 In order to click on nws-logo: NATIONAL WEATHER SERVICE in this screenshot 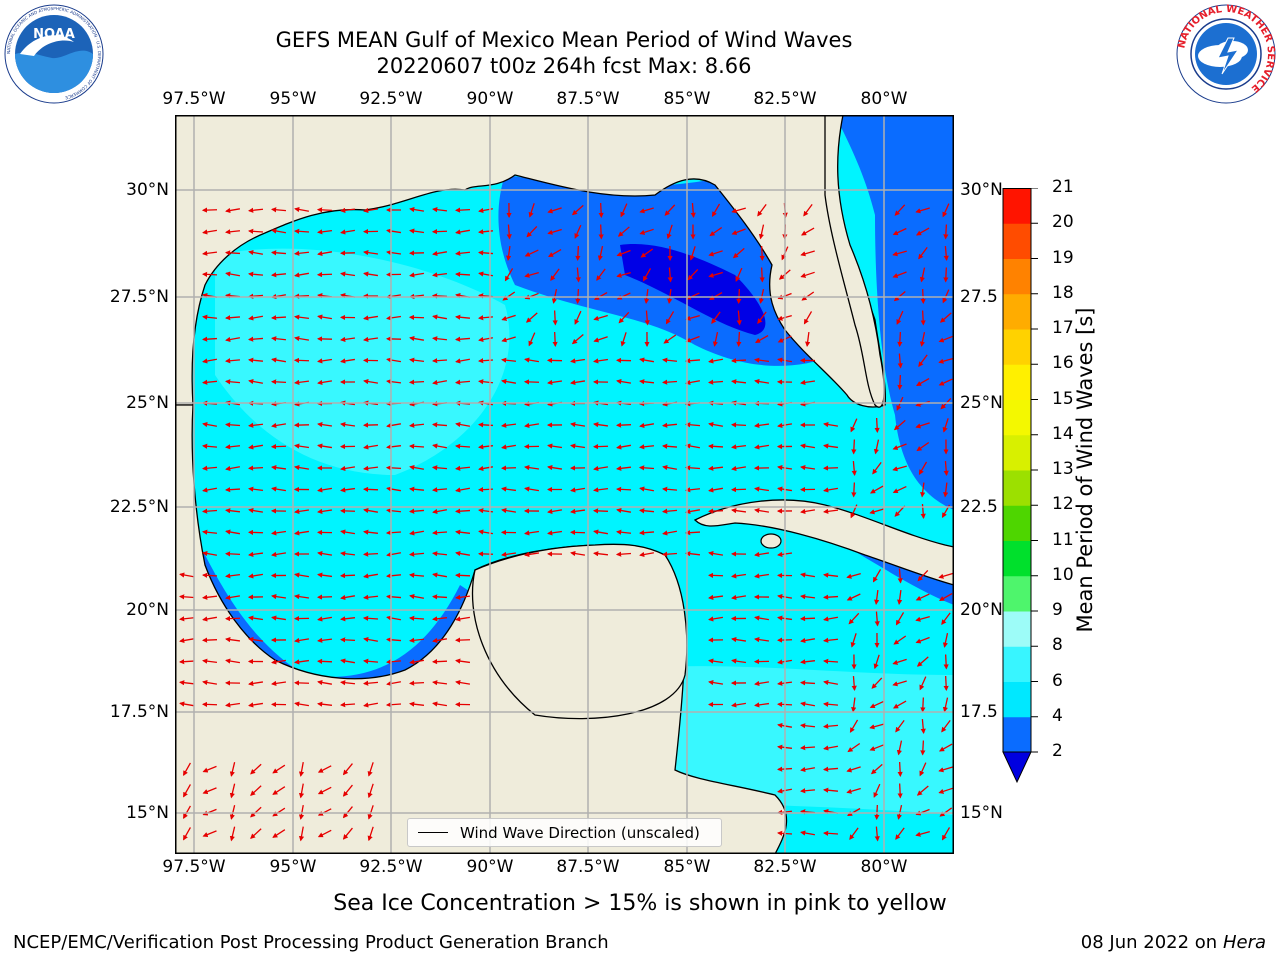, I will do `click(1226, 54)`.